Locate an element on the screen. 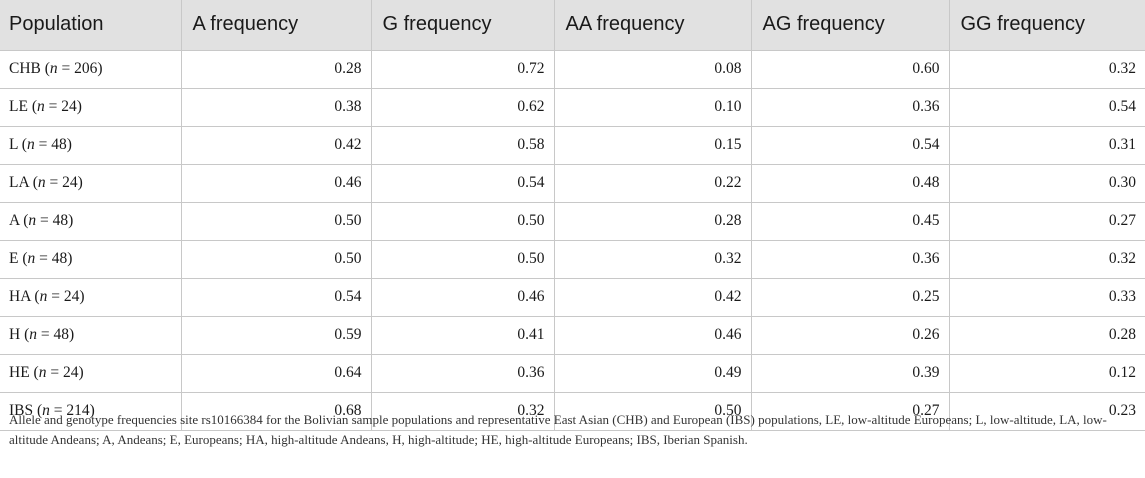  population-code: IBS is located at coordinates (21, 410).